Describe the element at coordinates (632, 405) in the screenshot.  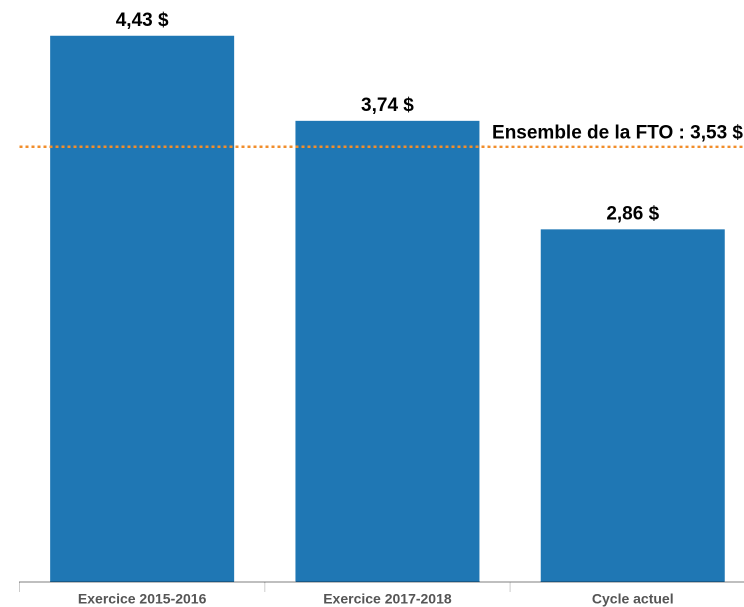
I see `bar` at that location.